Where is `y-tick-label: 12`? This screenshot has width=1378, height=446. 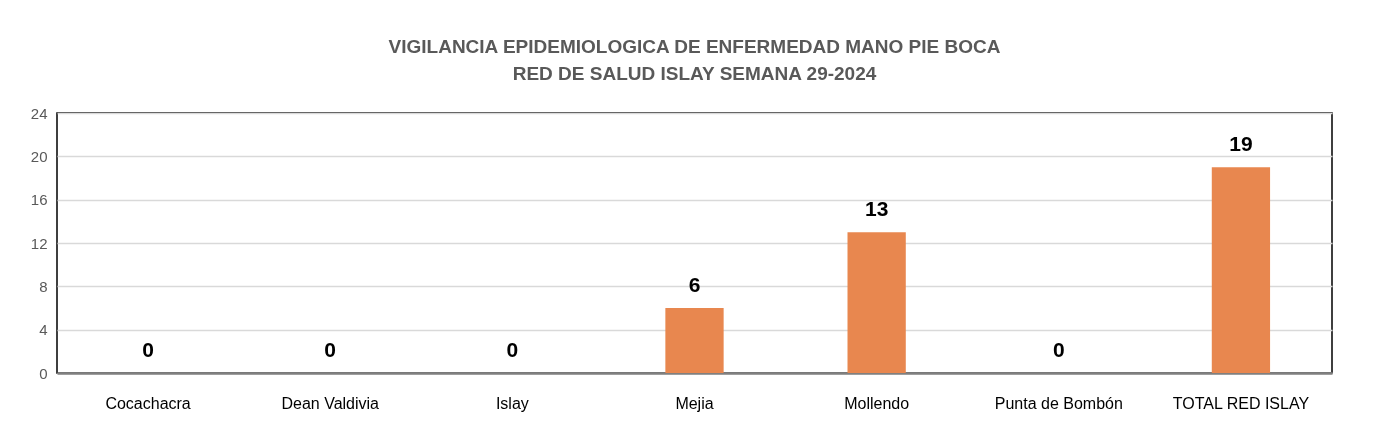
y-tick-label: 12 is located at coordinates (39, 243).